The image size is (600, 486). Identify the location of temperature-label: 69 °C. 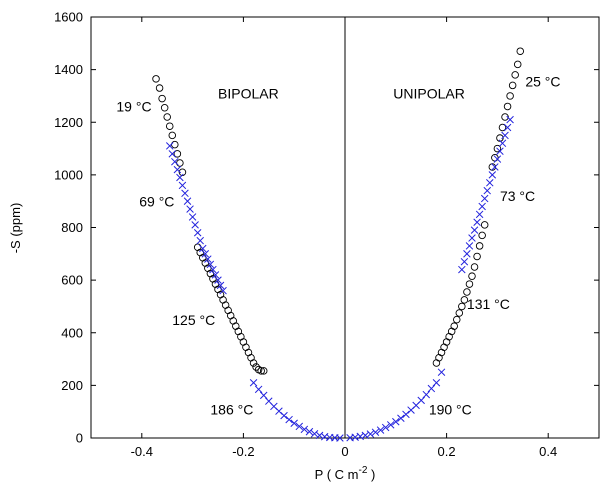
(156, 201).